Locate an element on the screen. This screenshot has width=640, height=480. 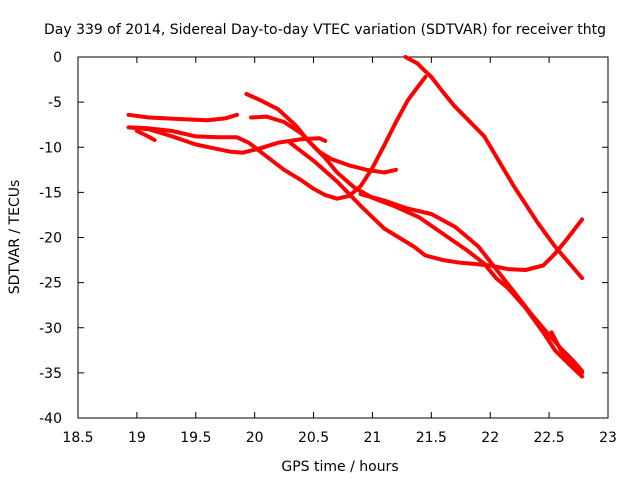
x-axis-label: GPS time / hours is located at coordinates (339, 467).